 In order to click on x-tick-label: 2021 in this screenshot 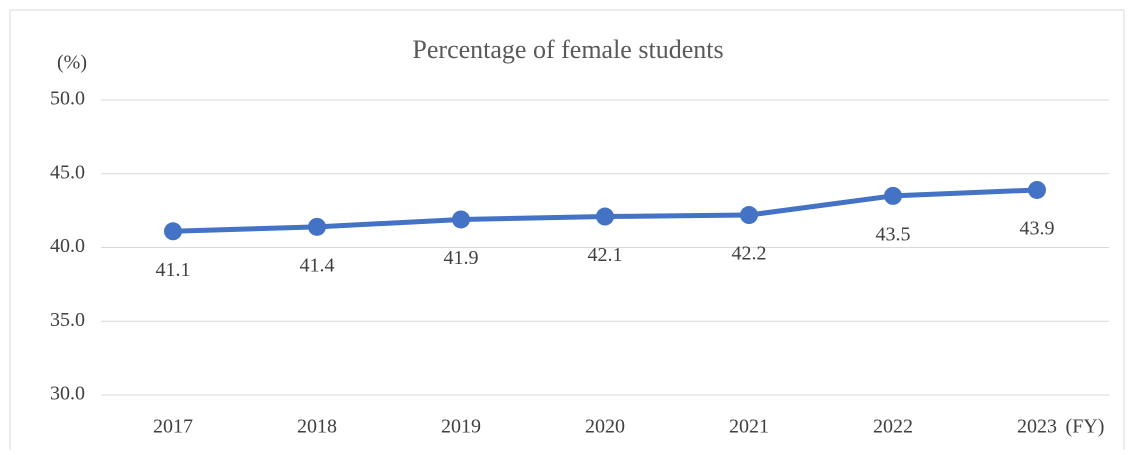, I will do `click(749, 427)`.